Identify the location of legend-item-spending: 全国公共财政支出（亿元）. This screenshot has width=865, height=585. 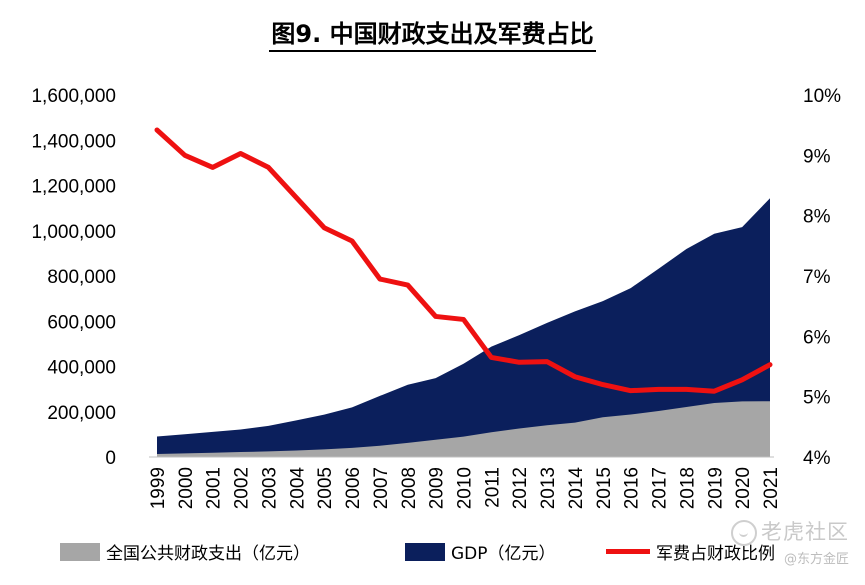
(185, 551).